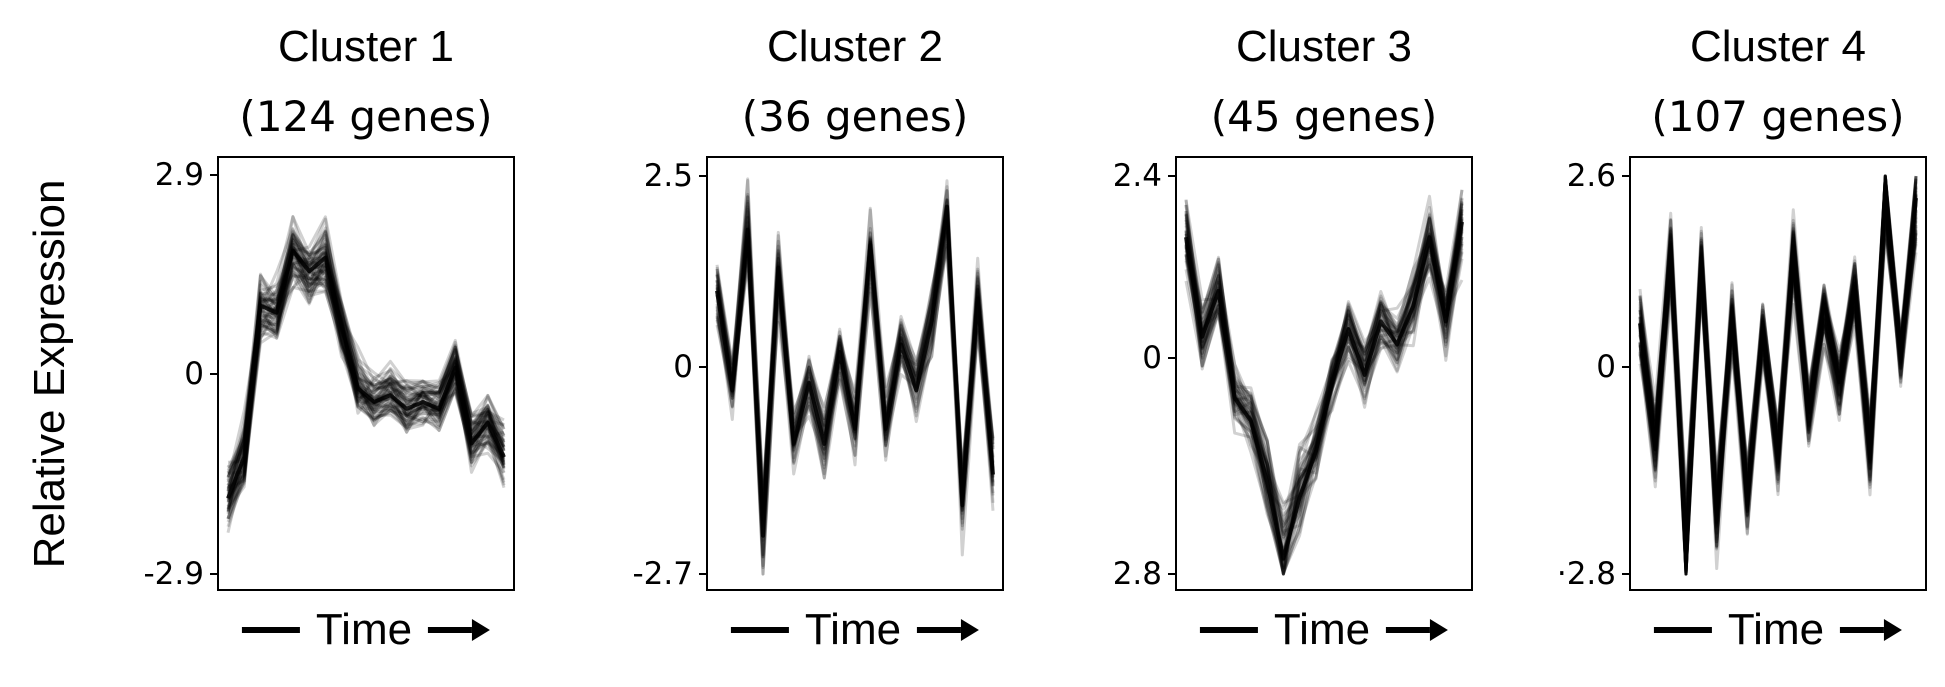  What do you see at coordinates (663, 574) in the screenshot?
I see `y-tick-label: -2.7` at bounding box center [663, 574].